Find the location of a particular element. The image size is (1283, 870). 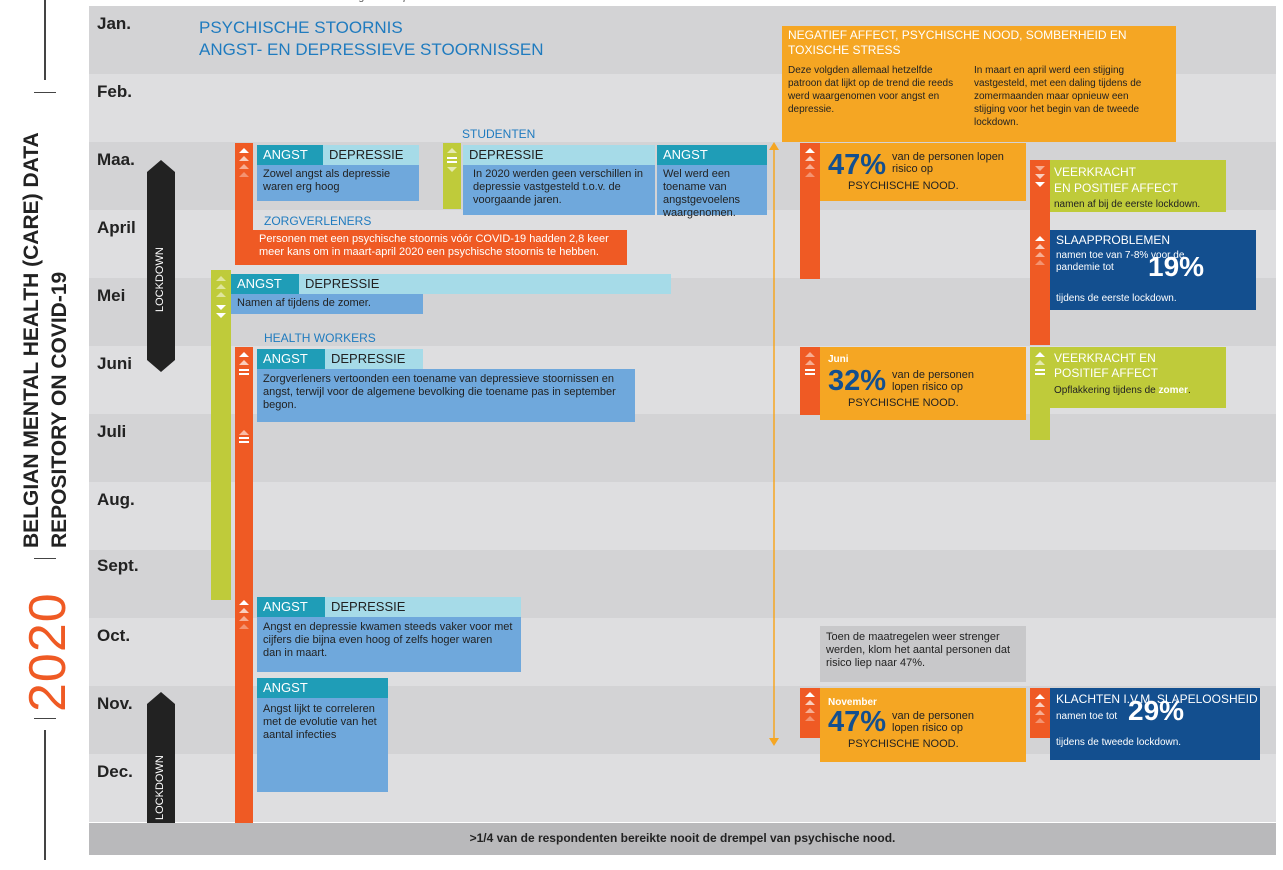

month-label: Aug. is located at coordinates (116, 499).